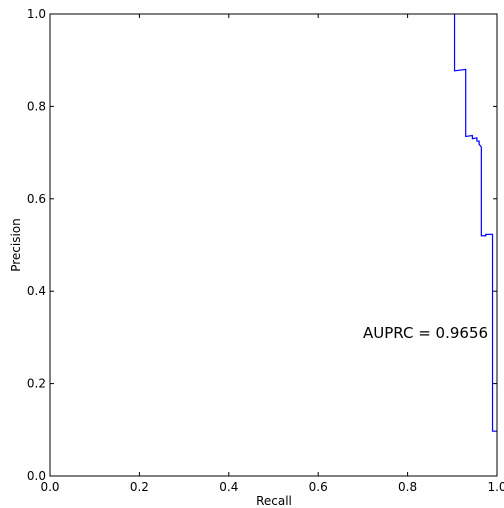 Image resolution: width=504 pixels, height=508 pixels. Describe the element at coordinates (139, 487) in the screenshot. I see `x-tick-label: 0.2` at that location.